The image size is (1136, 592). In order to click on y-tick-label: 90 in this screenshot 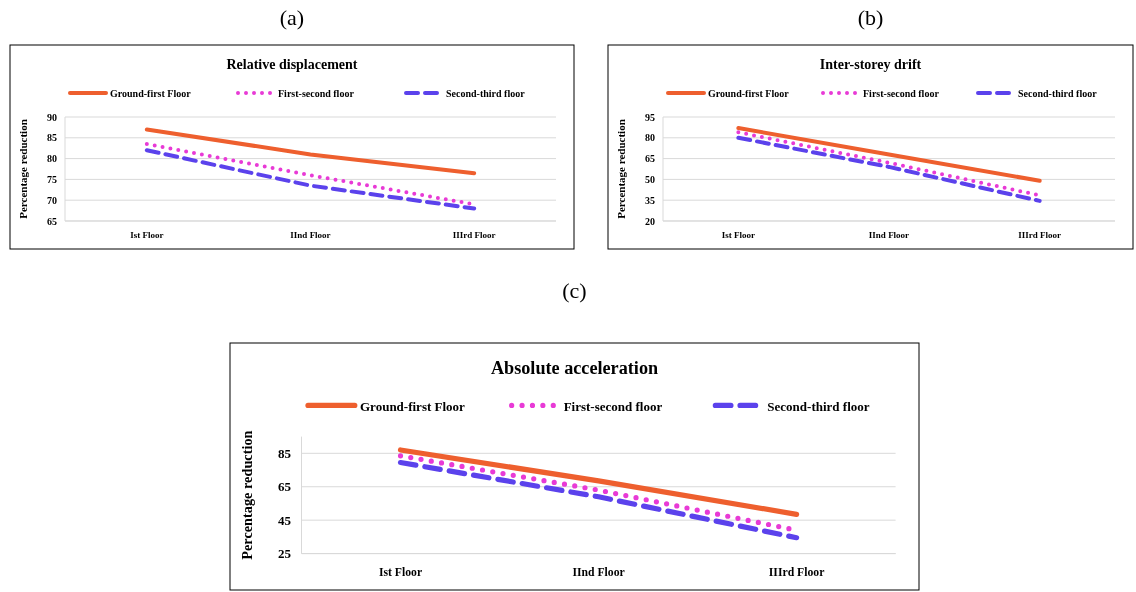, I will do `click(52, 117)`.